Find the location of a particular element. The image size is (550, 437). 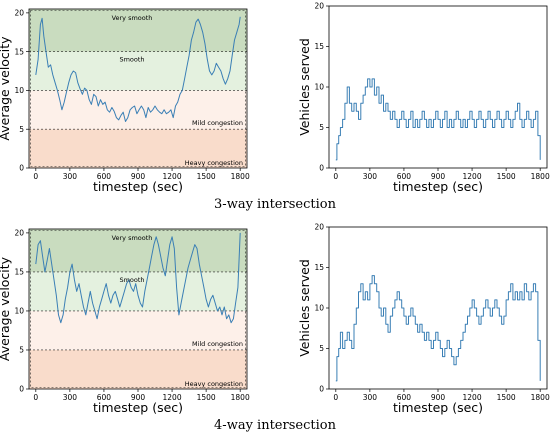

caption-3way: 3-way intersection is located at coordinates (275, 204).